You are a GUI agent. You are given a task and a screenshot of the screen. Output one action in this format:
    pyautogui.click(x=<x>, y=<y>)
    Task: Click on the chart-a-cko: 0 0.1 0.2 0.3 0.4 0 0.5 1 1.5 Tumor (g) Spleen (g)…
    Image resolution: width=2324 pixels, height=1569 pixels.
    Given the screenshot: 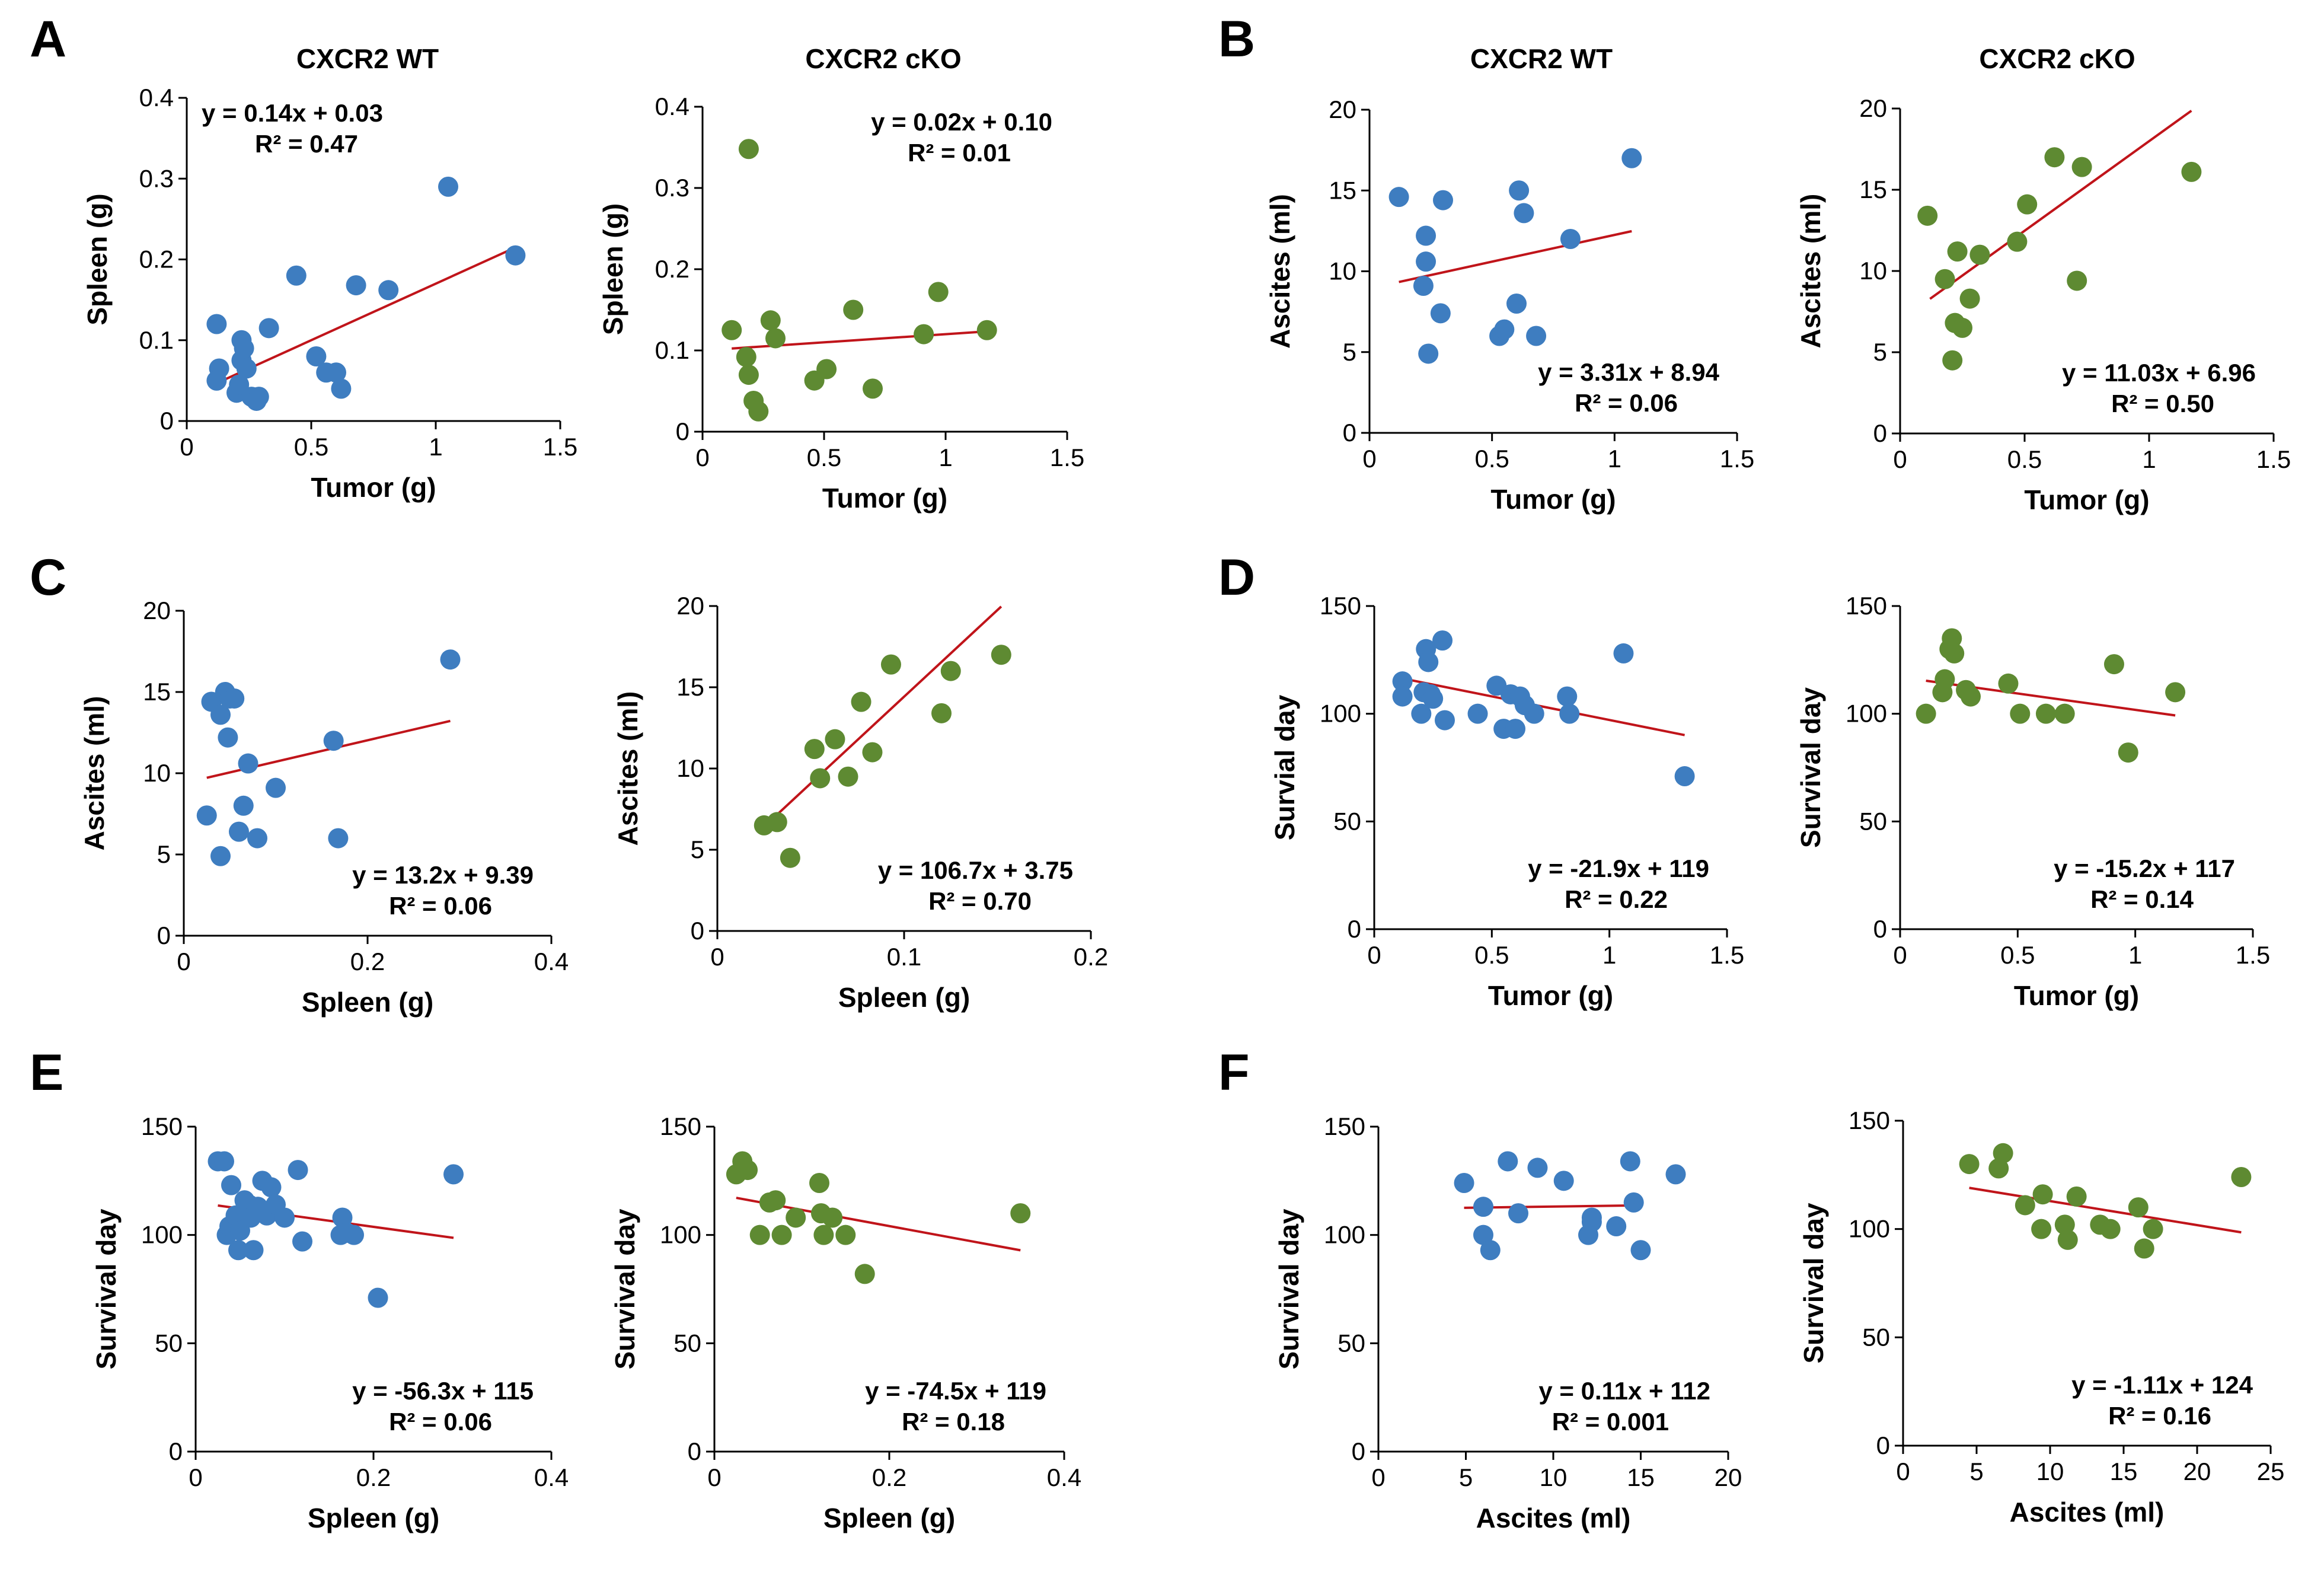 What is the action you would take?
    pyautogui.click(x=841, y=303)
    